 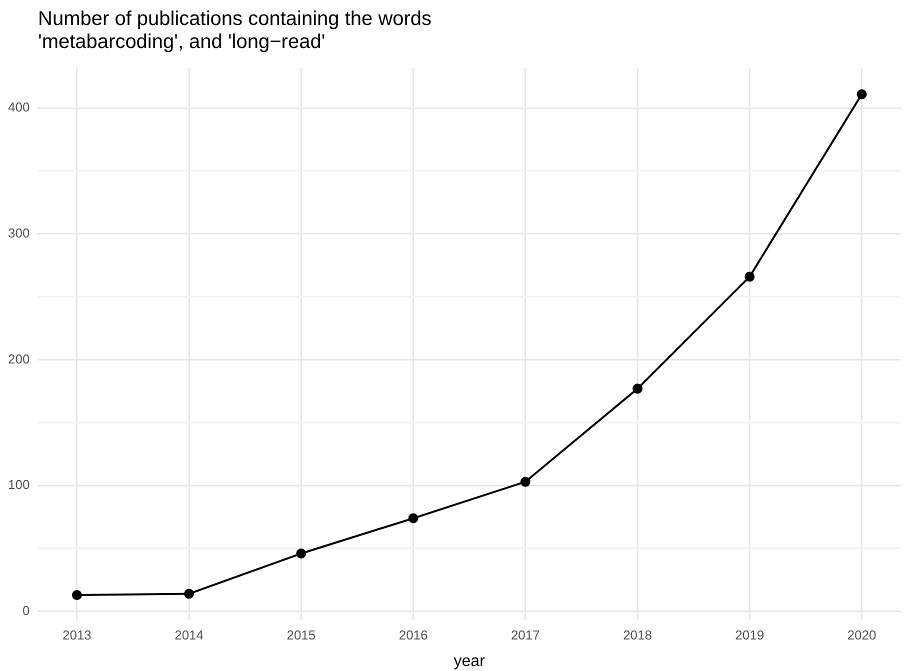 What do you see at coordinates (235, 31) in the screenshot?
I see `chart-title: Number of publications containing the words 'metabarcoding', and 'long−read'` at bounding box center [235, 31].